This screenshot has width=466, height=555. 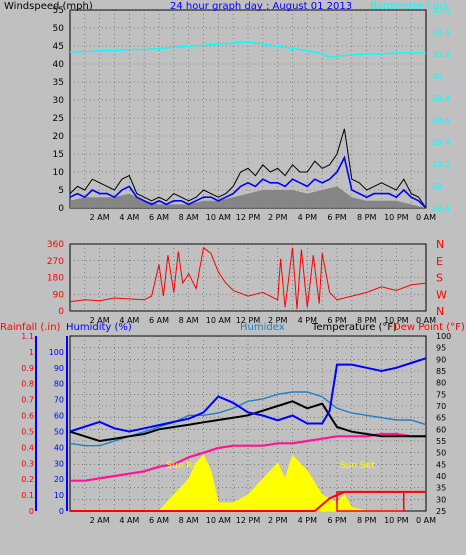 I want to click on dewpoint-axis-label: Dew Point (°F), so click(x=429, y=327).